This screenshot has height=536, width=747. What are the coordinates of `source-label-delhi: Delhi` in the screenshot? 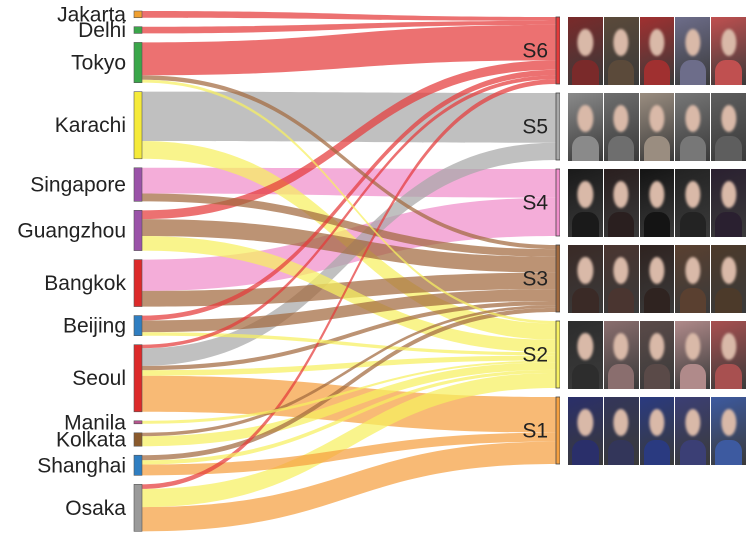 It's located at (102, 30).